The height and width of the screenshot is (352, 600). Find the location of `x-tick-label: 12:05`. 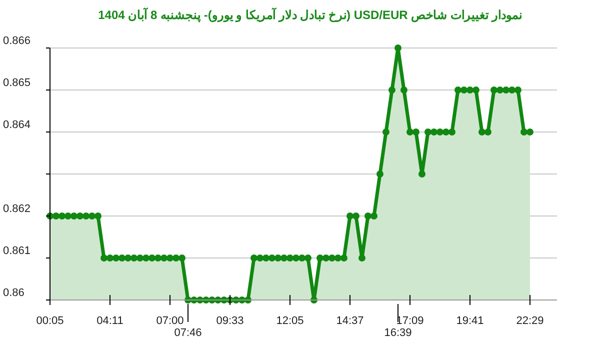

x-tick-label: 12:05 is located at coordinates (290, 321).